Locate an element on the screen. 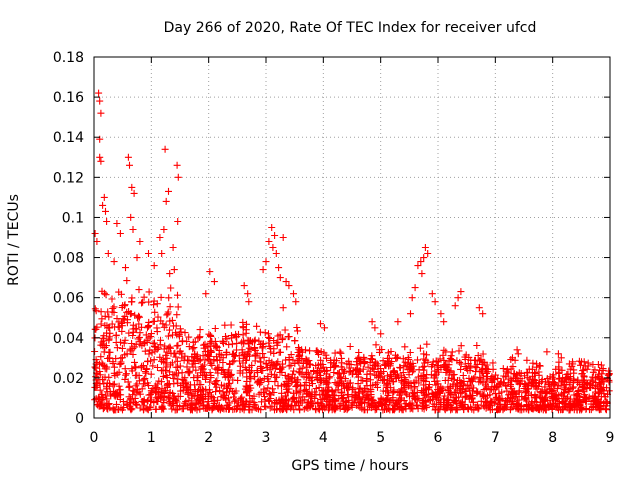 Image resolution: width=640 pixels, height=480 pixels. y-tick-label: 0.16 is located at coordinates (68, 98).